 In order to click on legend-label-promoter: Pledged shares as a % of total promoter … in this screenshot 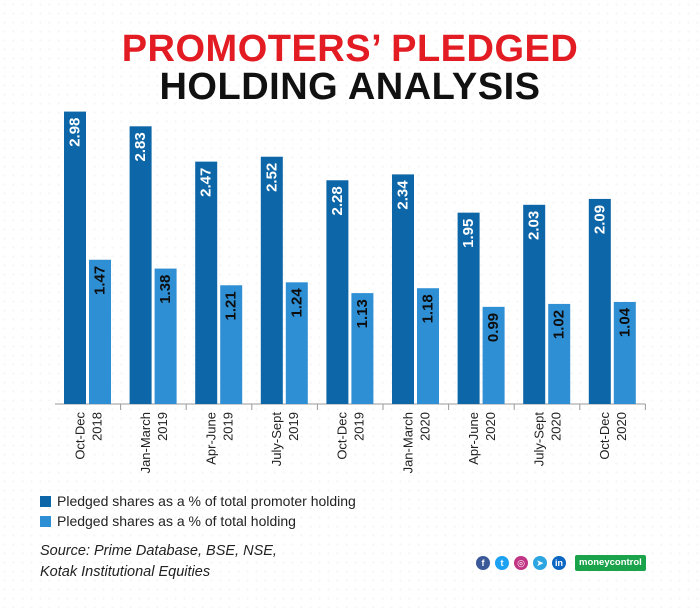, I will do `click(206, 501)`.